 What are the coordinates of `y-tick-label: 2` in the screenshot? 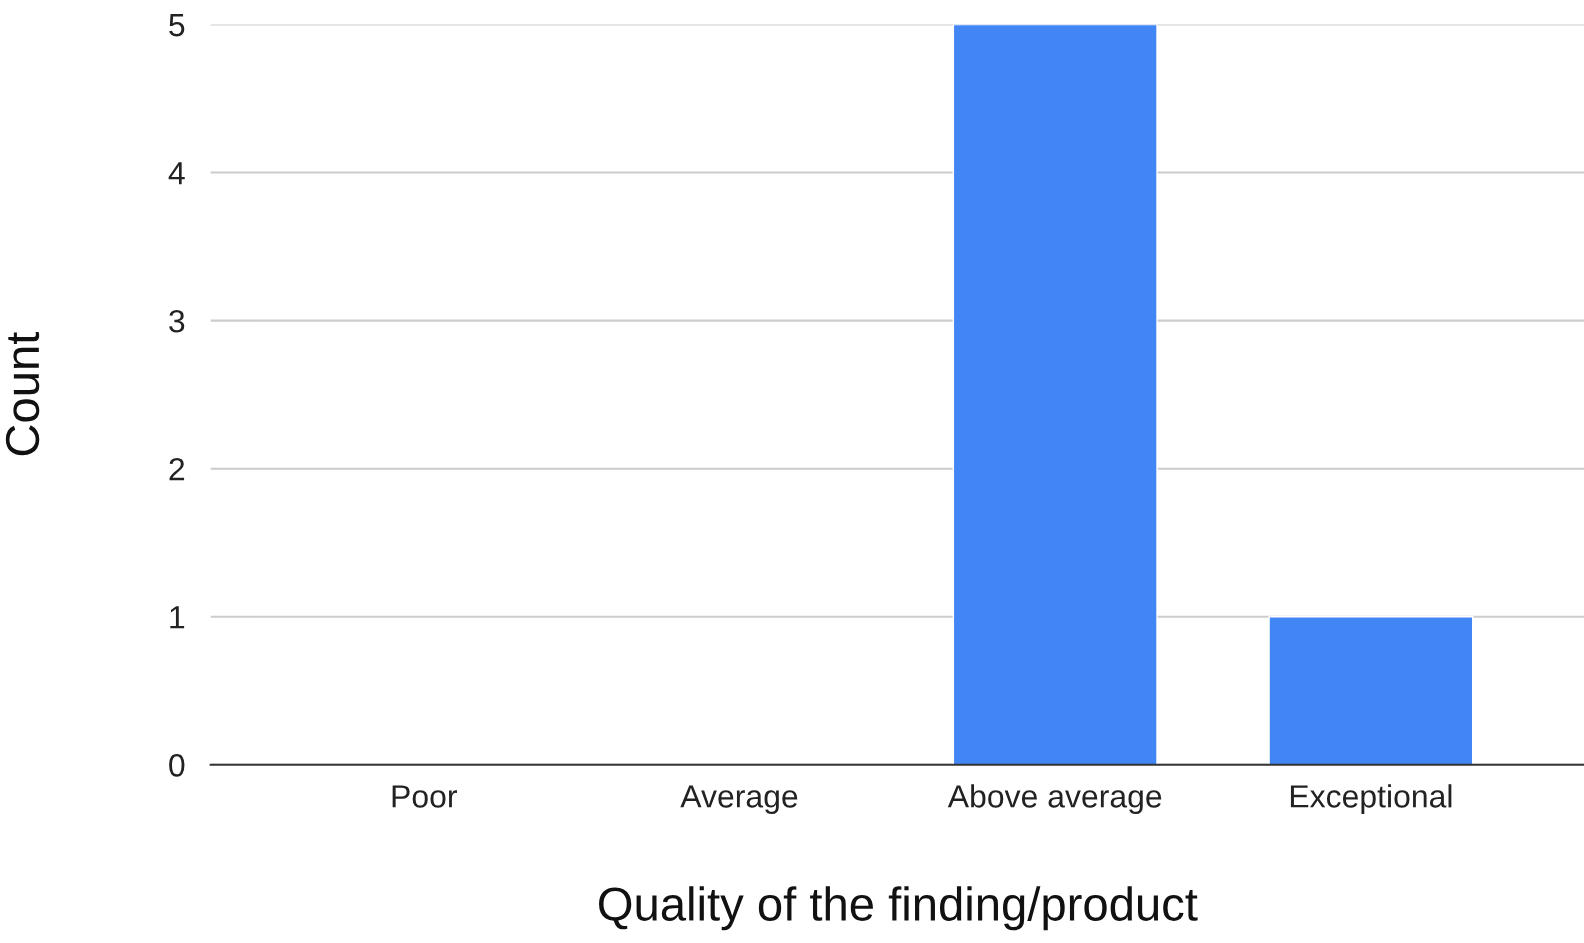 It's located at (177, 469).